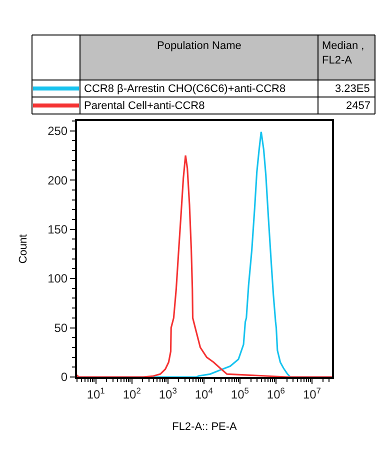 The width and height of the screenshot is (388, 456). What do you see at coordinates (168, 393) in the screenshot?
I see `x-tick-label: 10$^{3}$` at bounding box center [168, 393].